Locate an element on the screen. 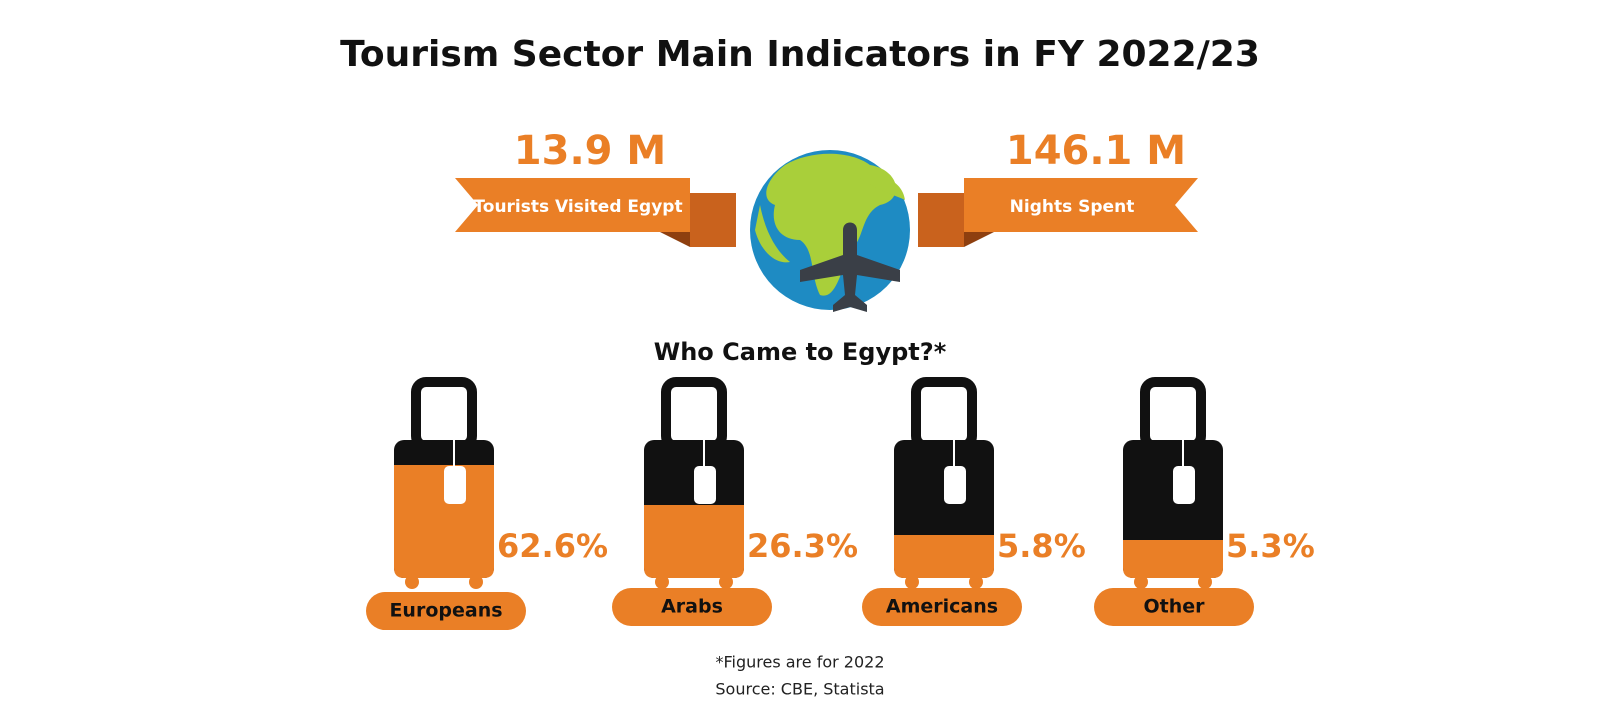 This screenshot has width=1600, height=720. indicator-label: Tourists Visited Egypt is located at coordinates (577, 207).